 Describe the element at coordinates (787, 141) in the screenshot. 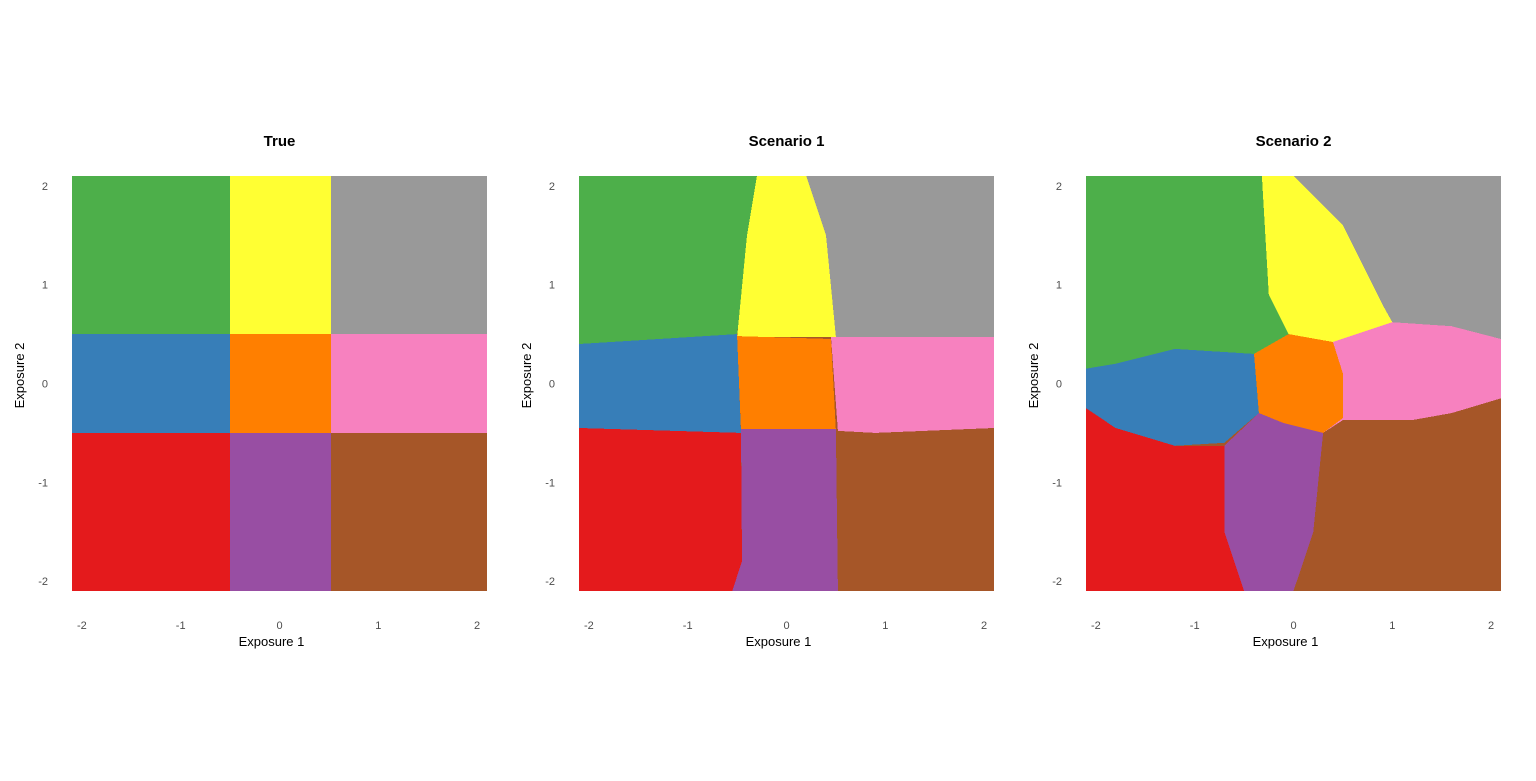

I see `panel-title: Scenario 1` at that location.